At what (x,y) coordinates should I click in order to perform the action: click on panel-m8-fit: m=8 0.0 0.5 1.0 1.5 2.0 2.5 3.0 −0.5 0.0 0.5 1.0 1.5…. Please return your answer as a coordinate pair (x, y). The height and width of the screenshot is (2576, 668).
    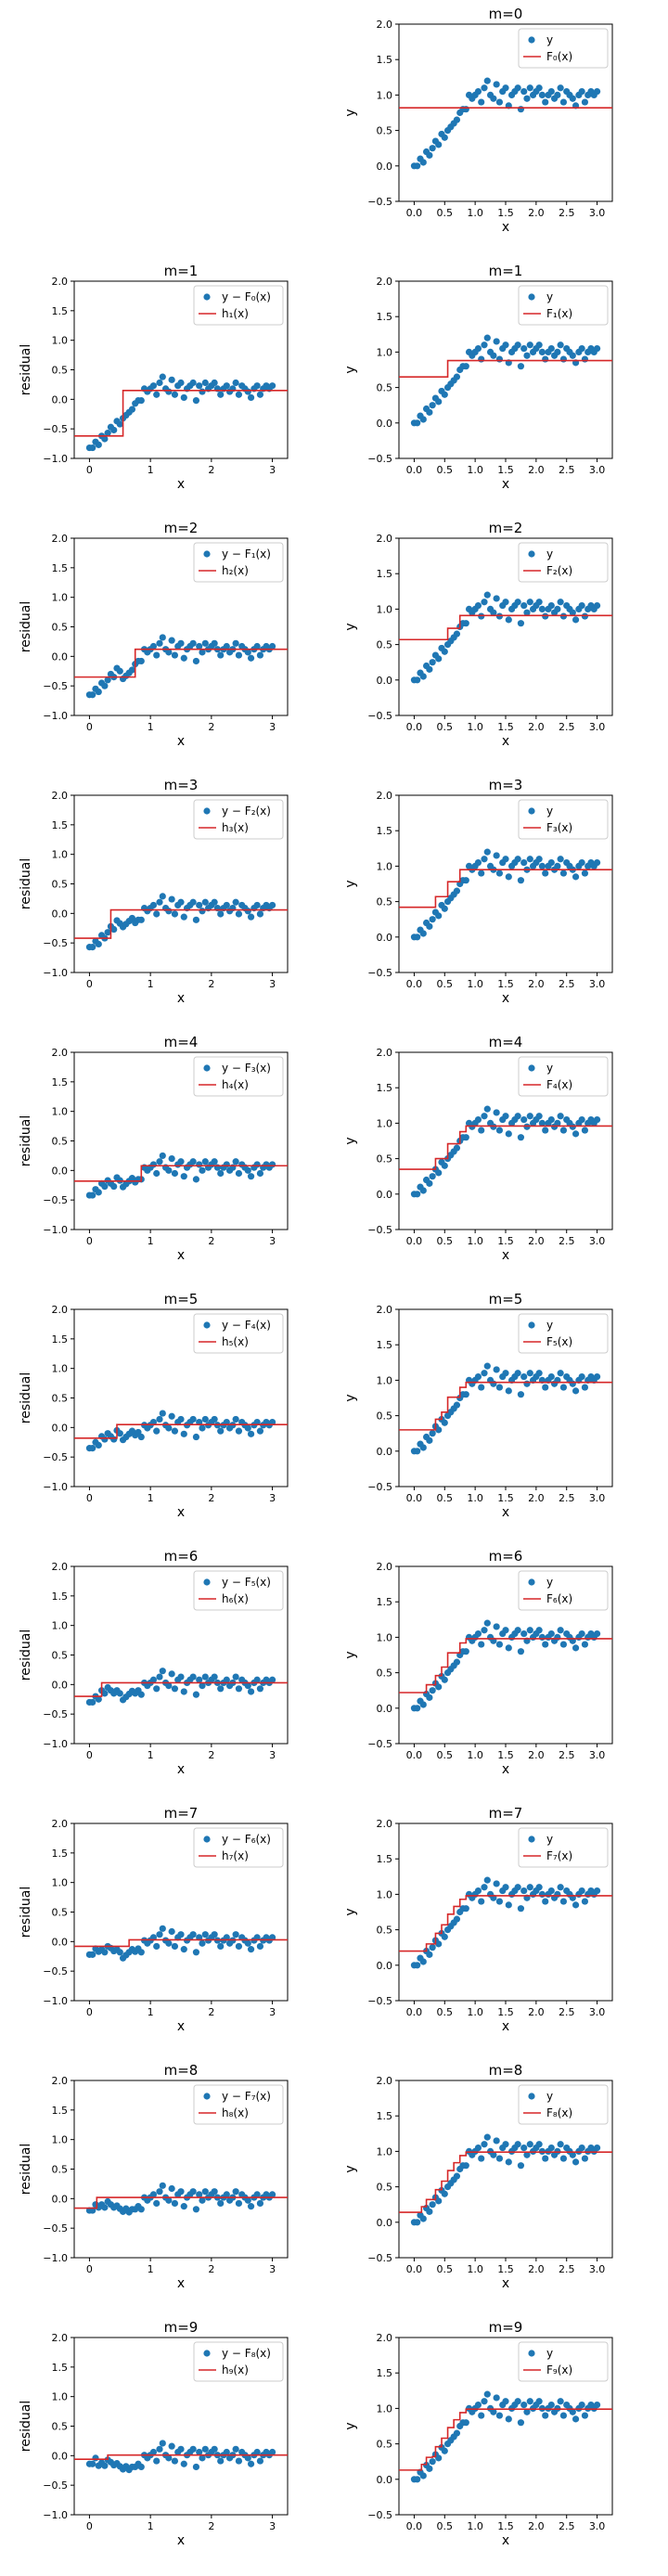
    Looking at the image, I should click on (478, 2176).